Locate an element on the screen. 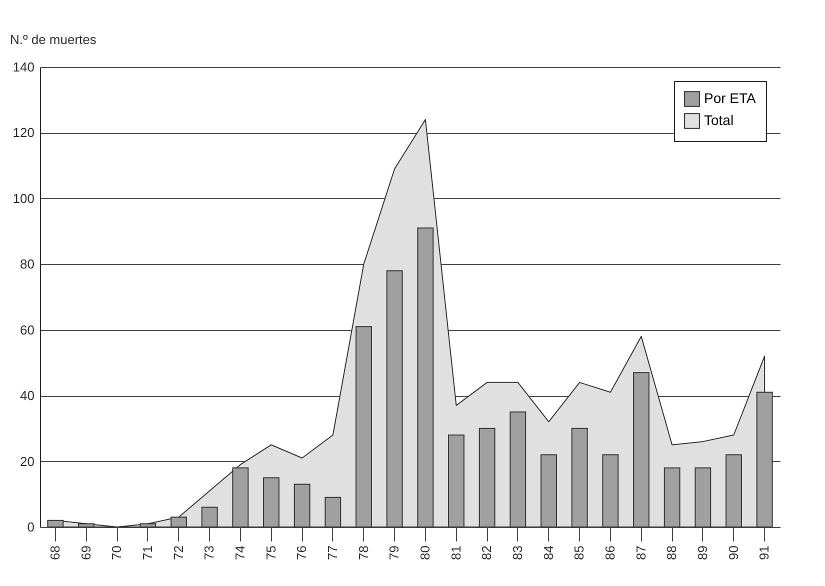  x-tick-label: 73 is located at coordinates (209, 553).